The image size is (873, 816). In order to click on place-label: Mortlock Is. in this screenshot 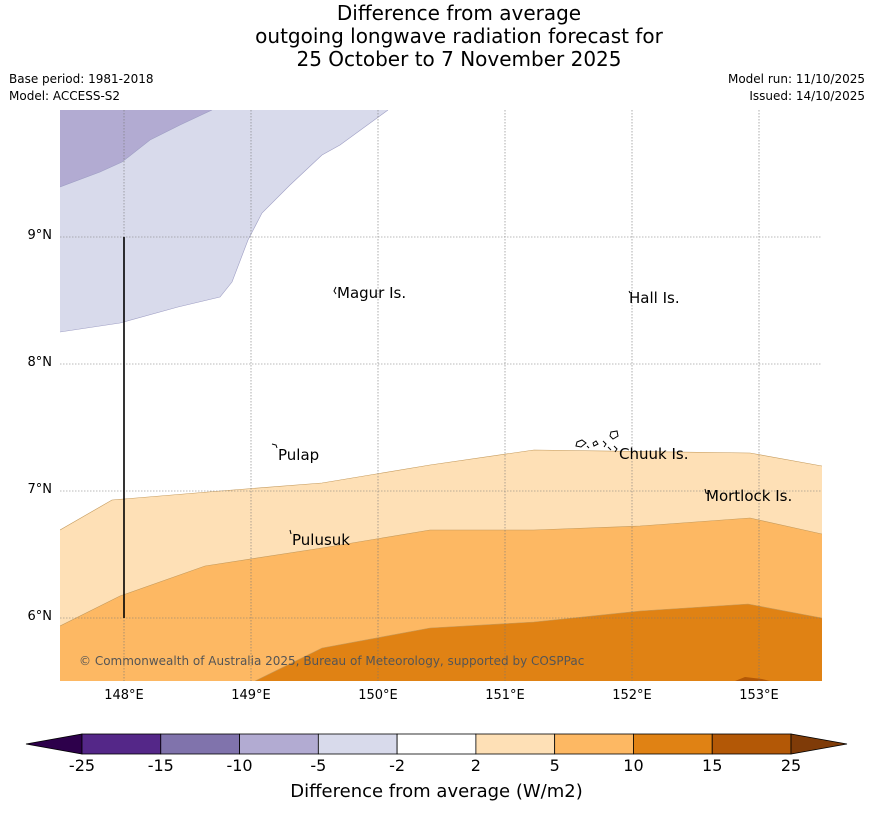, I will do `click(749, 496)`.